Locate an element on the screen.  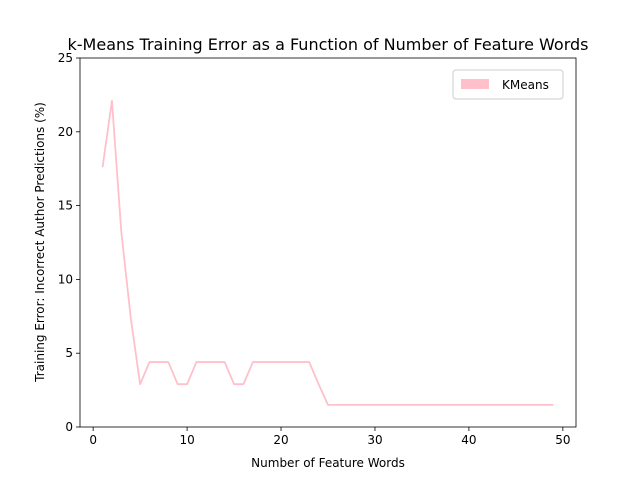
x-tick-label-50: 50 is located at coordinates (562, 440).